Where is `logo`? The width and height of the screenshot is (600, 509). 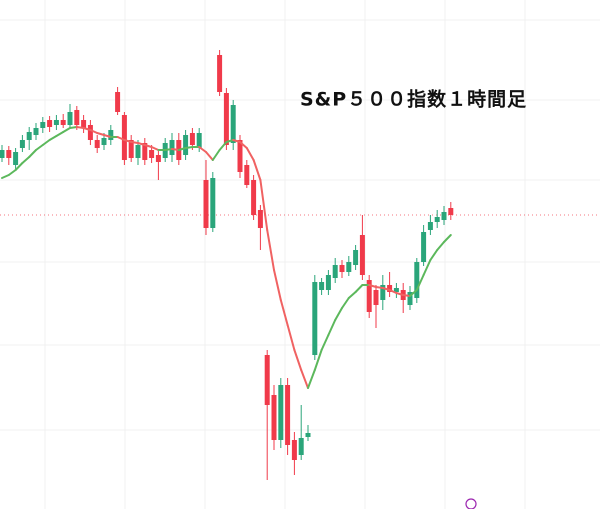
logo is located at coordinates (471, 503).